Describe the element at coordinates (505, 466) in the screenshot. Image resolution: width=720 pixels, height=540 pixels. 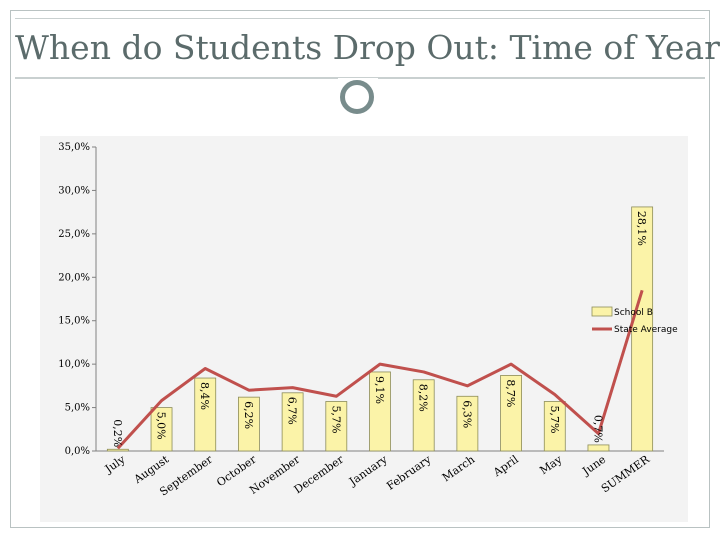
I see `x-tick-label: April` at that location.